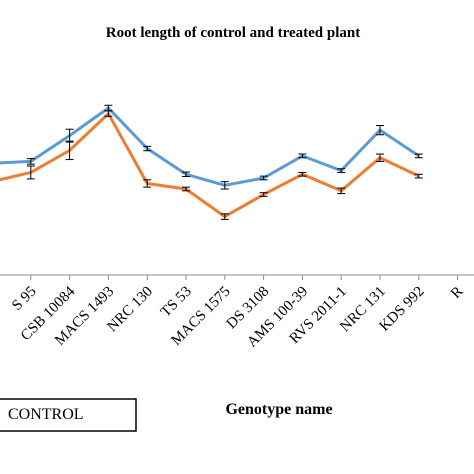  I want to click on legend: CONTROL, so click(68, 415).